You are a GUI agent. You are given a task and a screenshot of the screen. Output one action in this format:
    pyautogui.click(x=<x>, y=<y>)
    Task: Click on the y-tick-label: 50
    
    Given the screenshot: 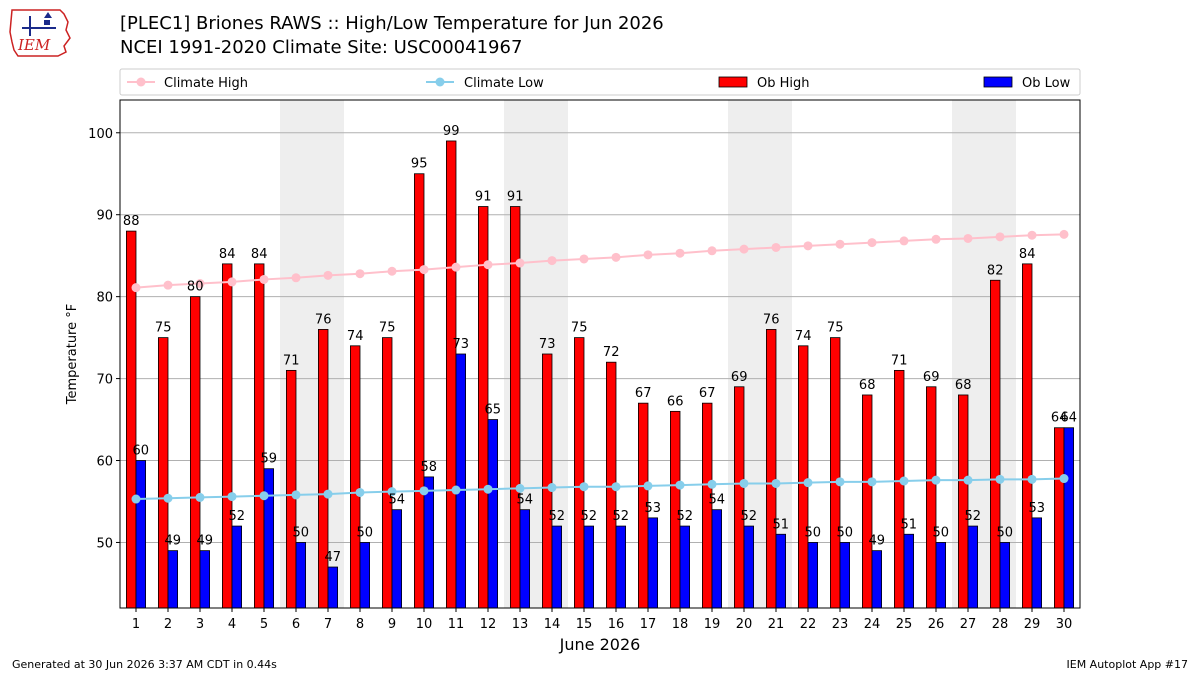 What is the action you would take?
    pyautogui.click(x=104, y=543)
    